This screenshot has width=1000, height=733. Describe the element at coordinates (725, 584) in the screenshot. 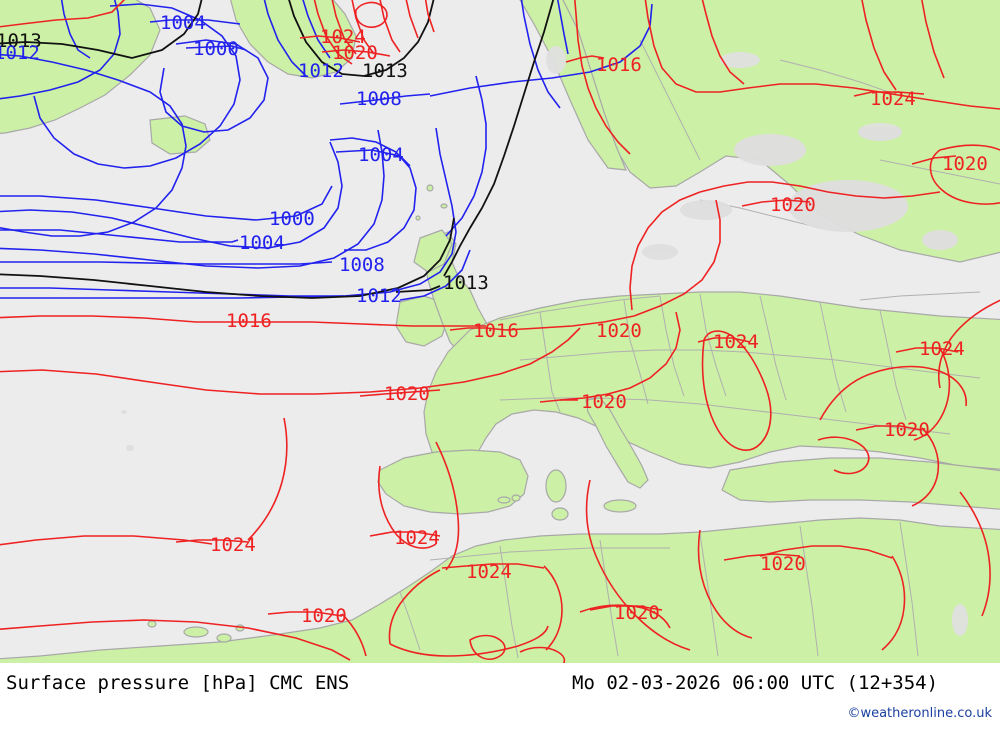

I see `isobar-red-1020-med2` at that location.